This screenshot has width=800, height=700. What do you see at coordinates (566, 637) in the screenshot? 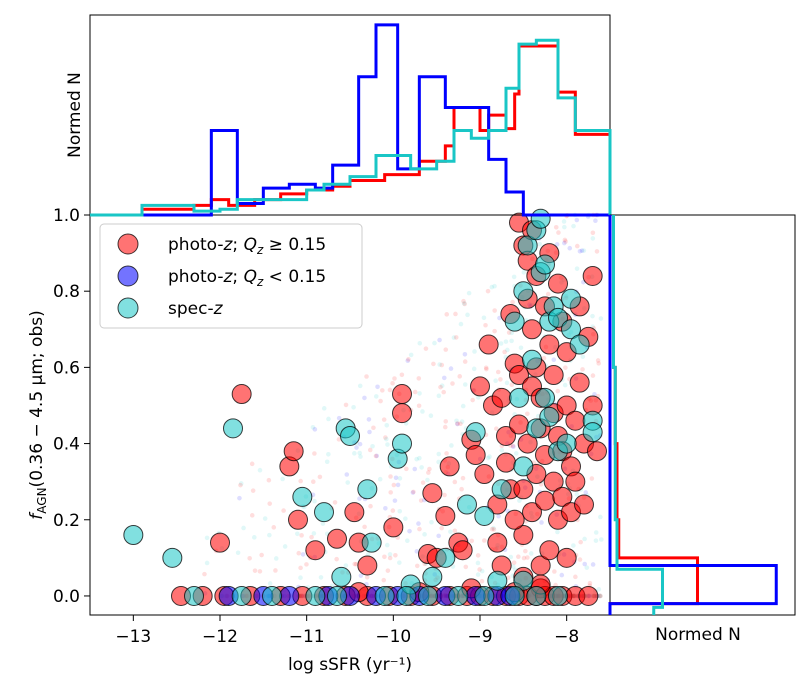
I see `x-tick-label: −8` at bounding box center [566, 637].